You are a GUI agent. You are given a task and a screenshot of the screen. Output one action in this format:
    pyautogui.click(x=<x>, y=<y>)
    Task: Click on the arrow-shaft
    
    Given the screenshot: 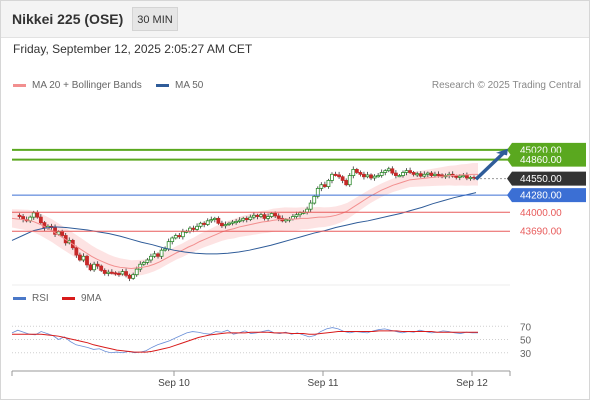 What is the action you would take?
    pyautogui.click(x=489, y=166)
    